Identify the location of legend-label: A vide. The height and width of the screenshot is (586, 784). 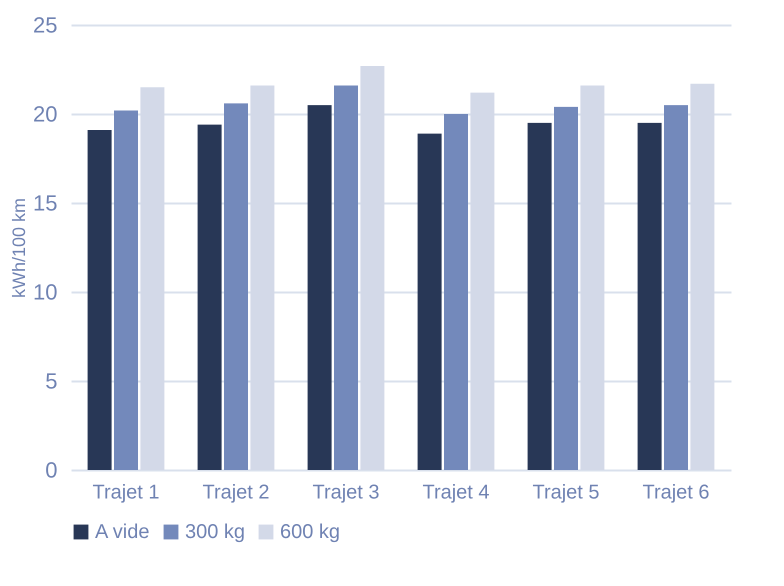
(122, 532).